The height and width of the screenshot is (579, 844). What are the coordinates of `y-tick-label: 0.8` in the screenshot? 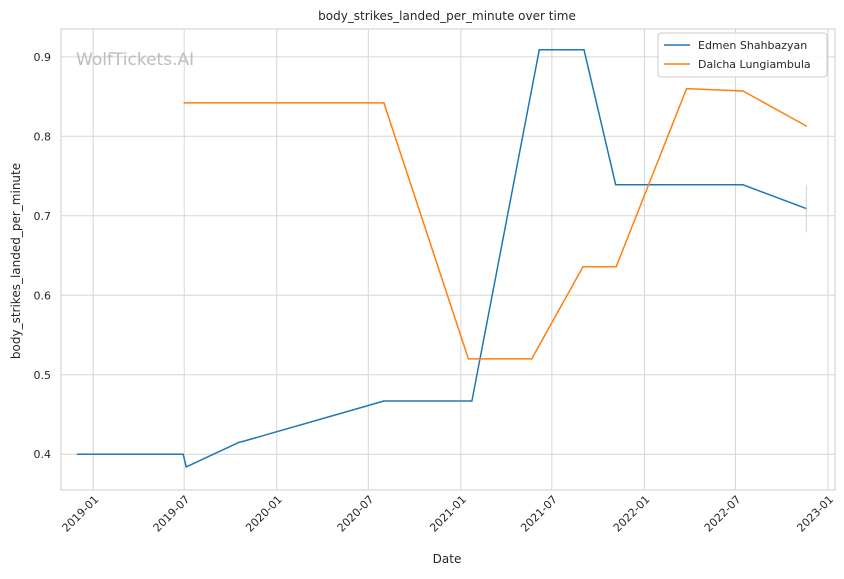 It's located at (43, 136).